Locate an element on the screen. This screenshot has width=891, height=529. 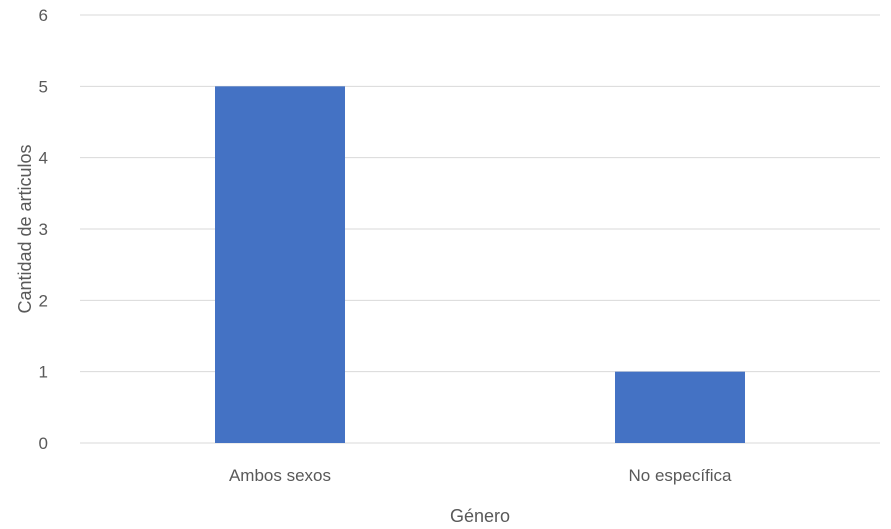
y-tick-label: 6 is located at coordinates (43, 15).